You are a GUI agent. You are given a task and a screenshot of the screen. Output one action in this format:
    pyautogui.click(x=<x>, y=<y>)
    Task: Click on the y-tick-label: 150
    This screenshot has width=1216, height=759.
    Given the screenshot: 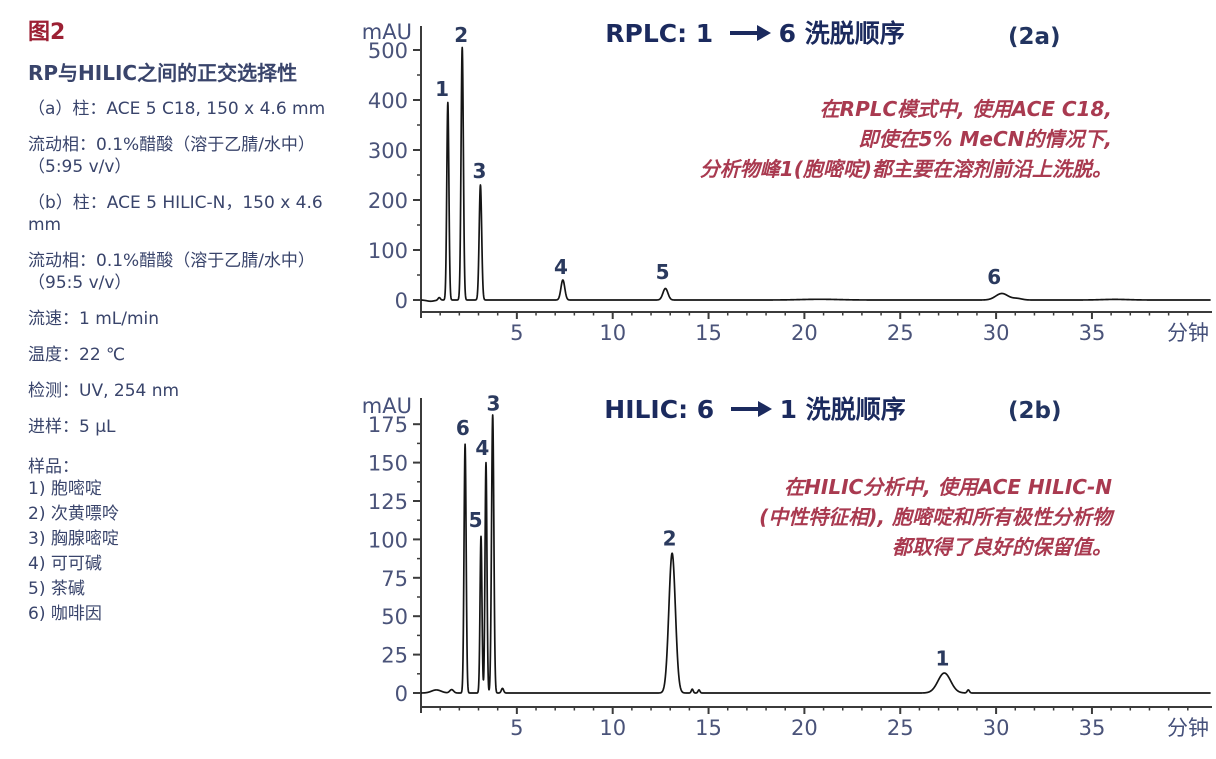 What is the action you would take?
    pyautogui.click(x=388, y=464)
    